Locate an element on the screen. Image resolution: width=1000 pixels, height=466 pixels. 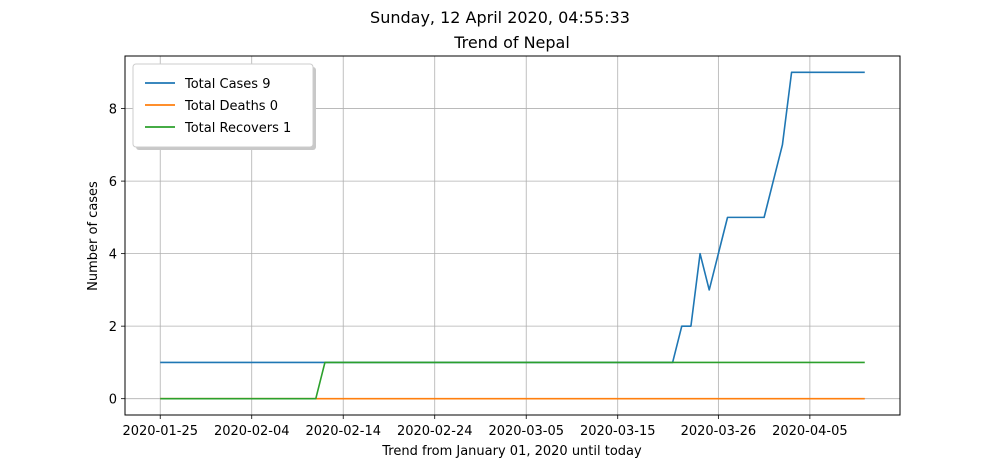
x-tick-label: 2020-04-05 is located at coordinates (810, 431).